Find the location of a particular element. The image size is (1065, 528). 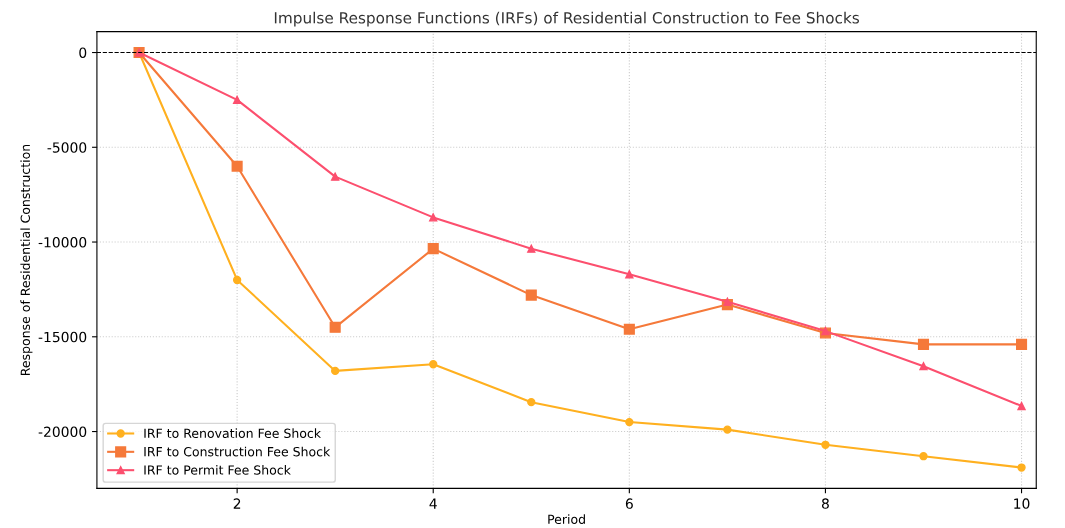

x-tick-label: 10 is located at coordinates (1022, 503).